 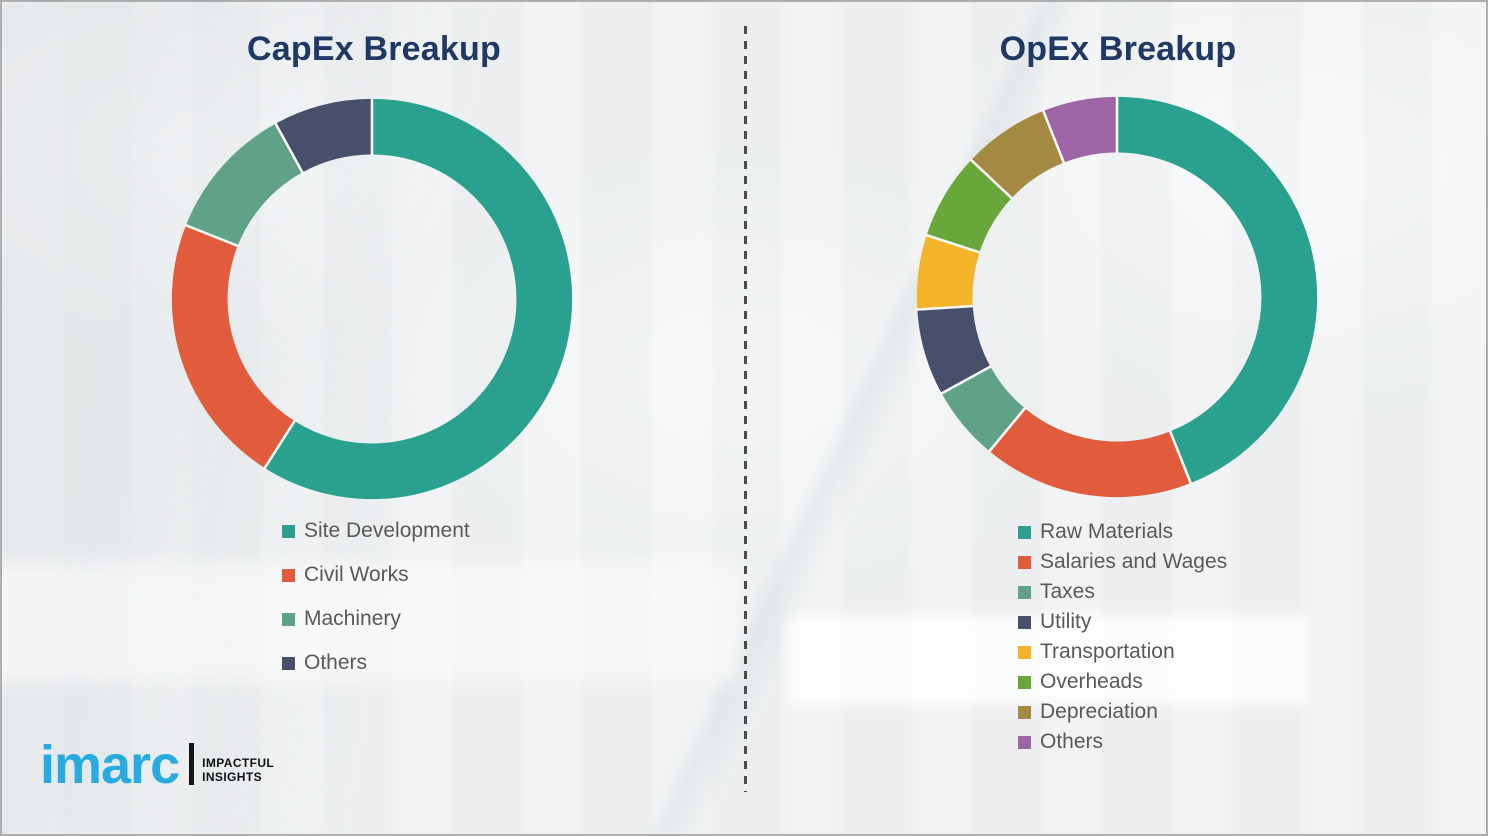 I want to click on legend-item-transportation: Transportation, so click(x=1122, y=652).